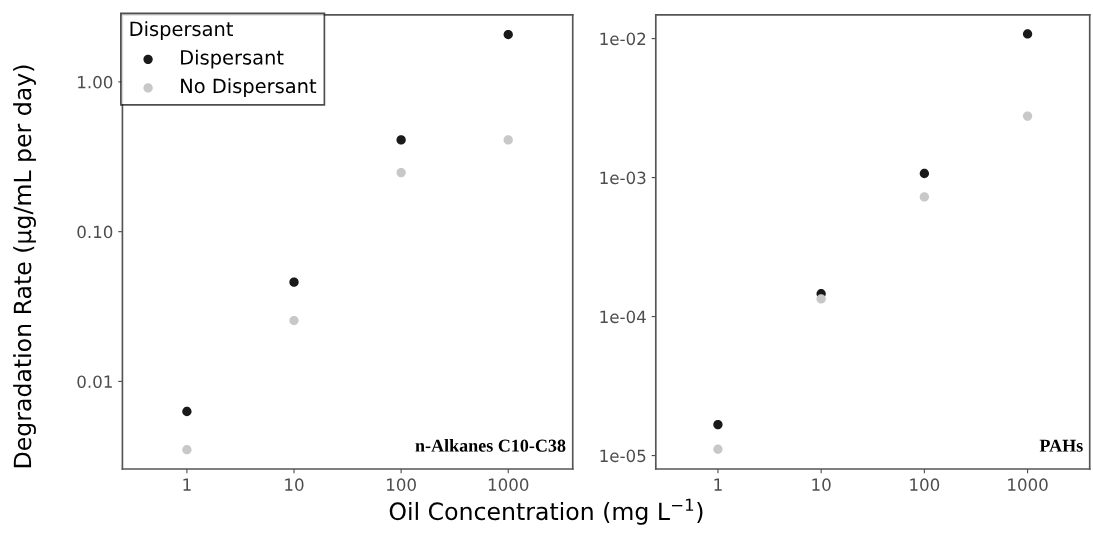 The image size is (1093, 533). Describe the element at coordinates (1061, 445) in the screenshot. I see `annotation: PAHs` at that location.